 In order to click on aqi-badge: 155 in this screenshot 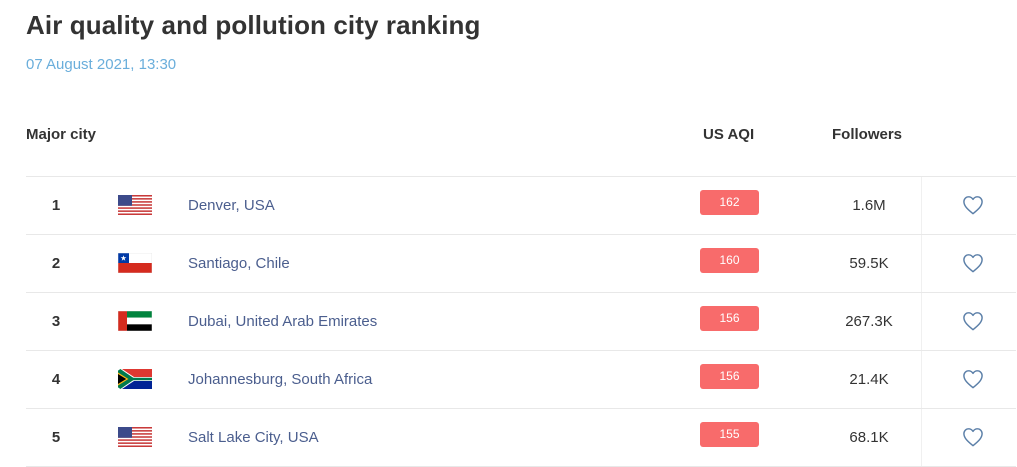, I will do `click(729, 434)`.